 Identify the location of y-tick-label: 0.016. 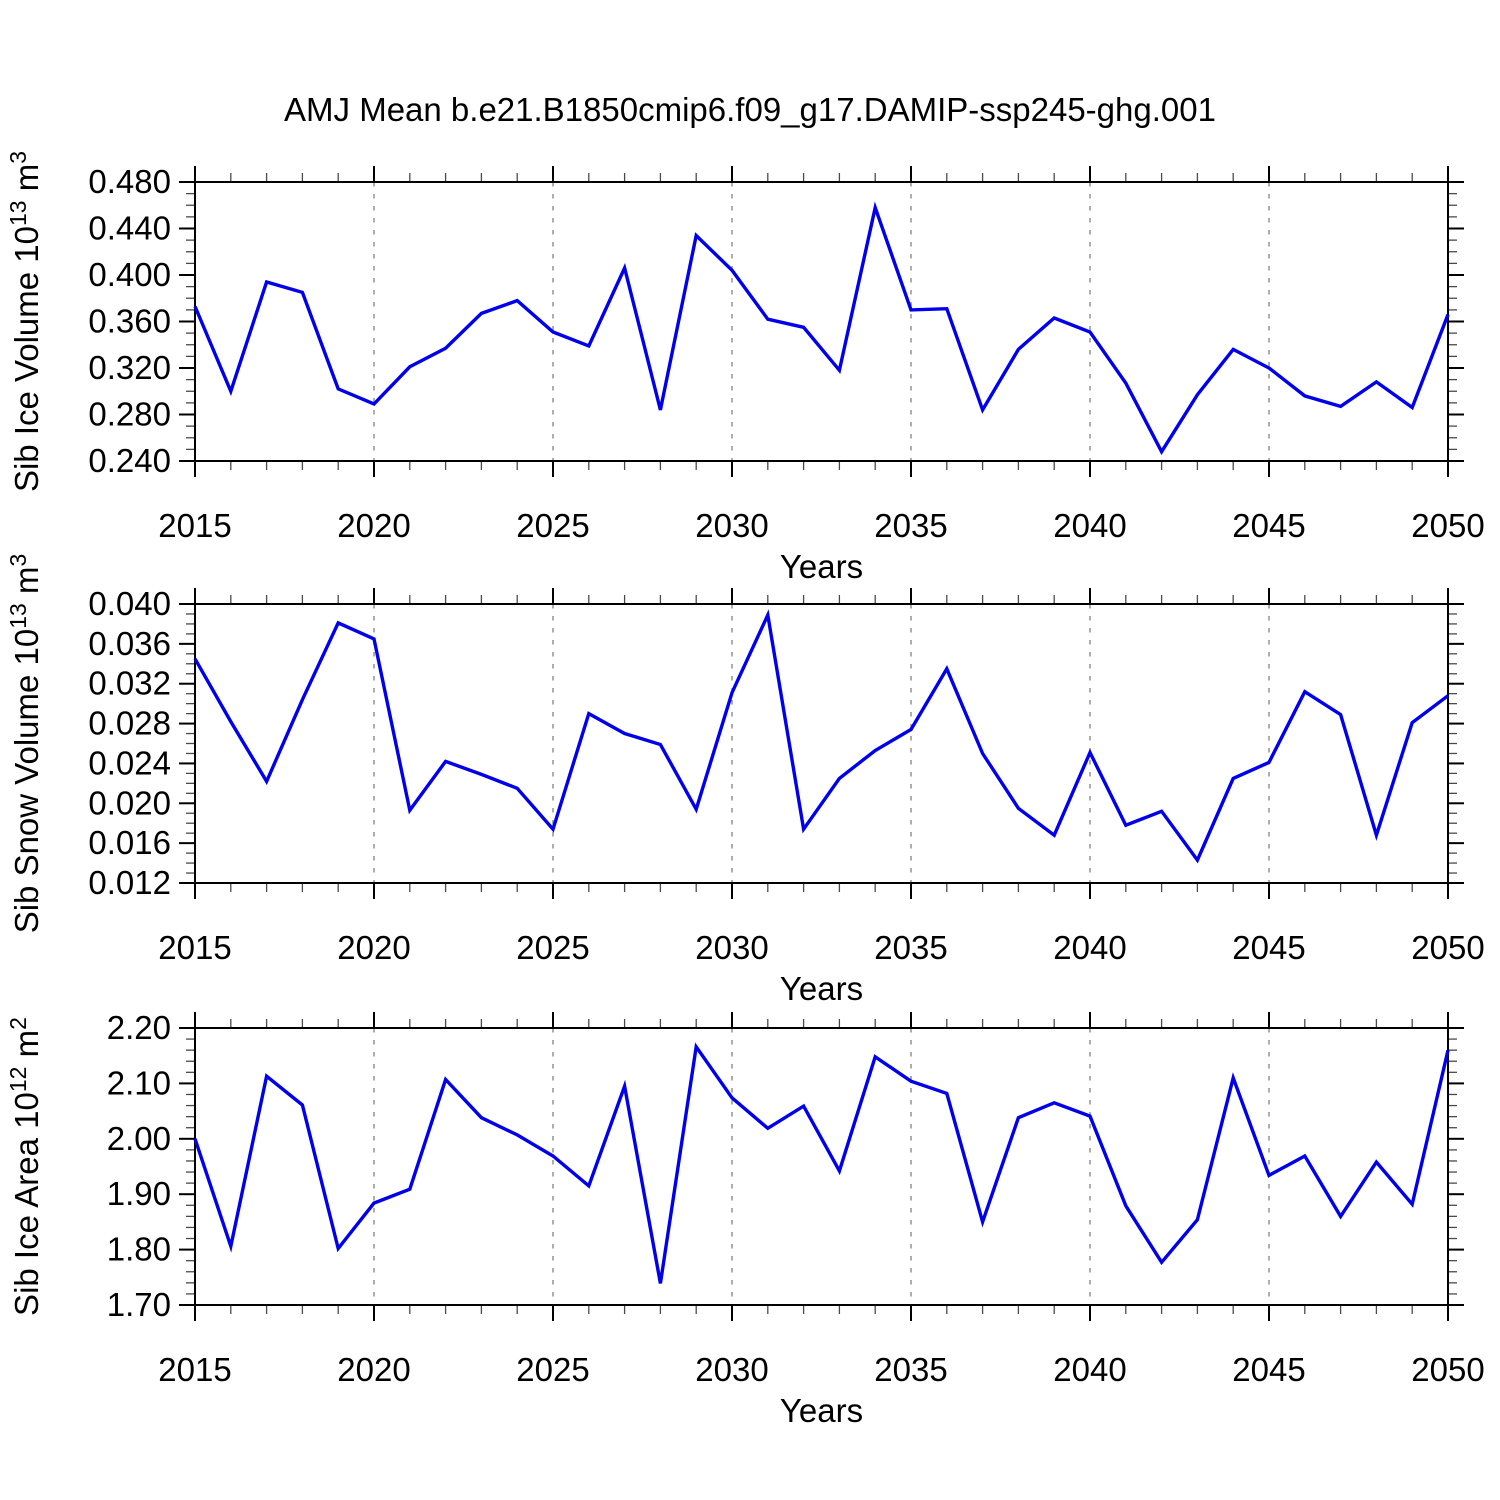
(129, 842).